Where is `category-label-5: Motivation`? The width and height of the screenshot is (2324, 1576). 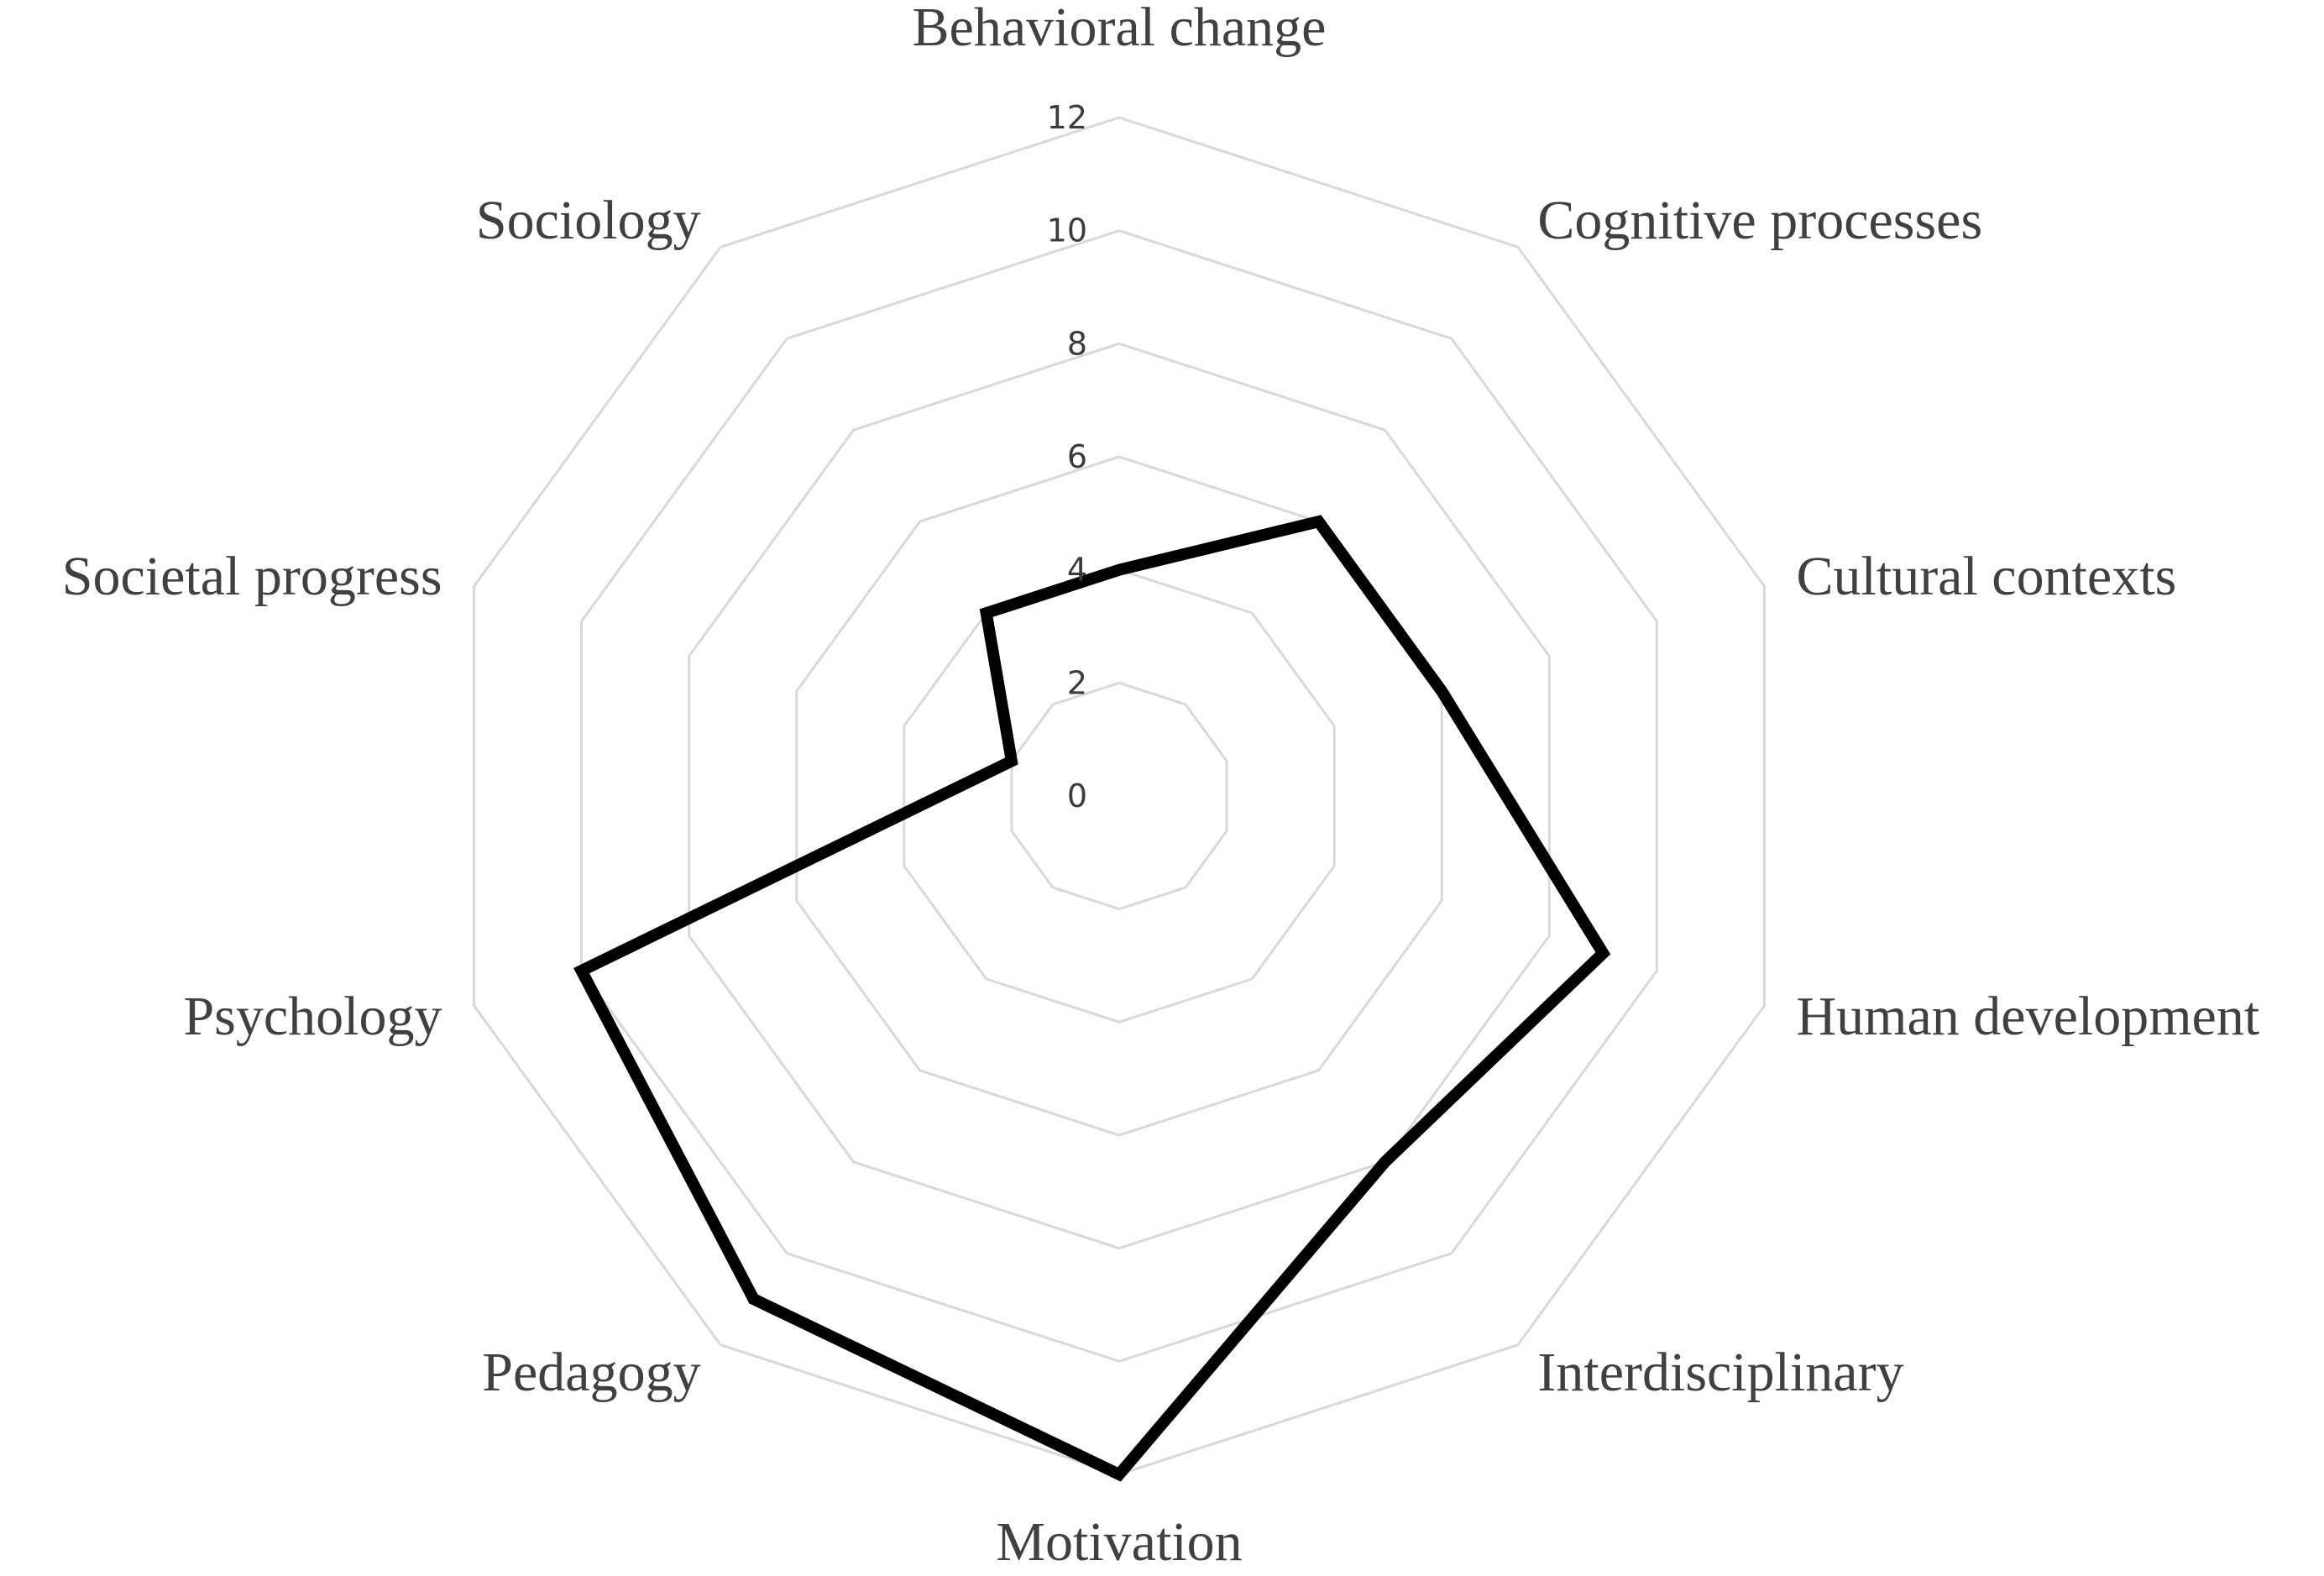
category-label-5: Motivation is located at coordinates (1119, 1542).